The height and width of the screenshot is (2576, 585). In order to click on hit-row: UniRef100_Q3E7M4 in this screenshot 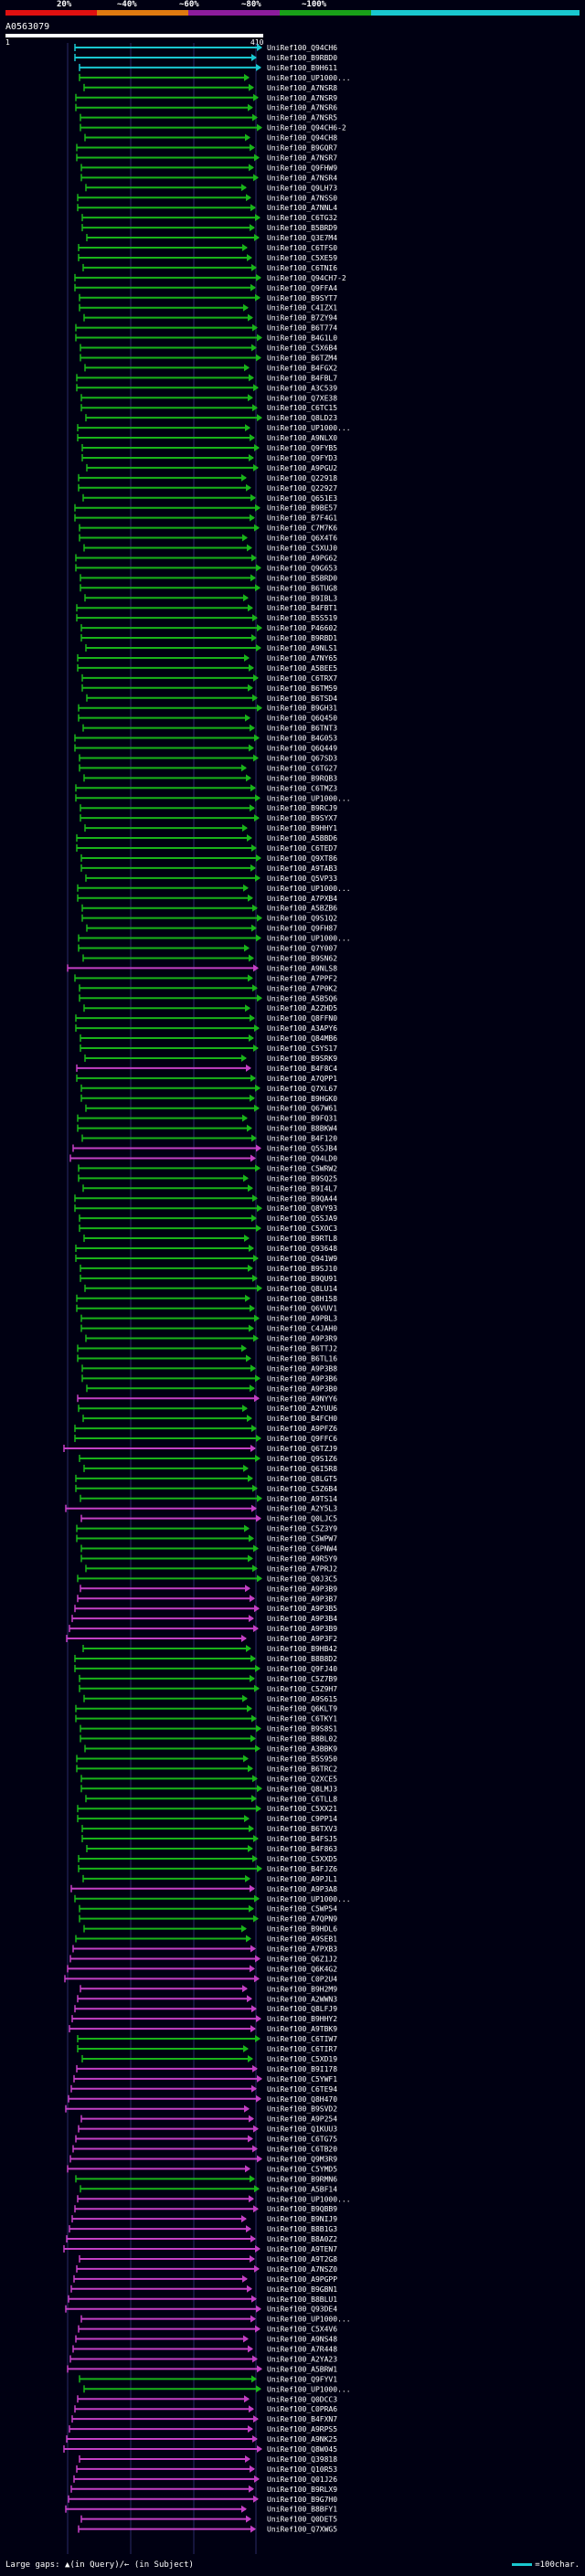, I will do `click(212, 238)`.